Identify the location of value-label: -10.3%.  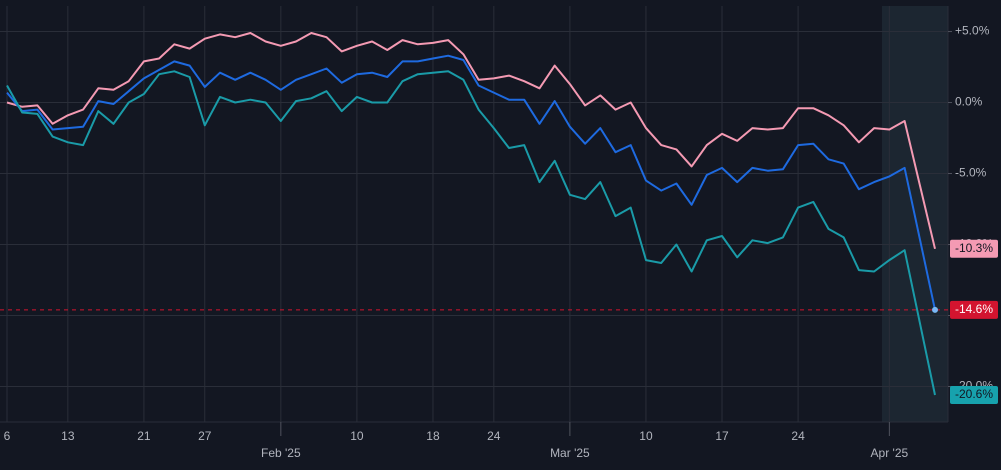
(974, 248).